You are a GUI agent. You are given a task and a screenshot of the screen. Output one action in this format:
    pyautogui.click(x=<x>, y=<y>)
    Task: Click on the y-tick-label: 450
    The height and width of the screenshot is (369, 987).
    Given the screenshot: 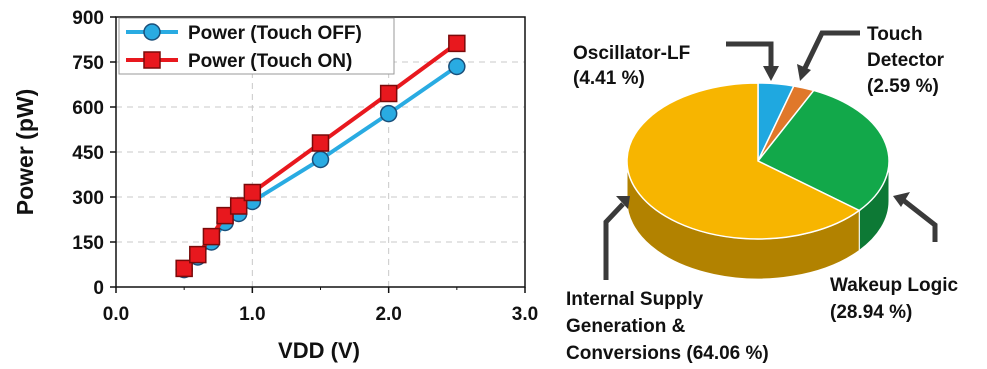 What is the action you would take?
    pyautogui.click(x=88, y=153)
    